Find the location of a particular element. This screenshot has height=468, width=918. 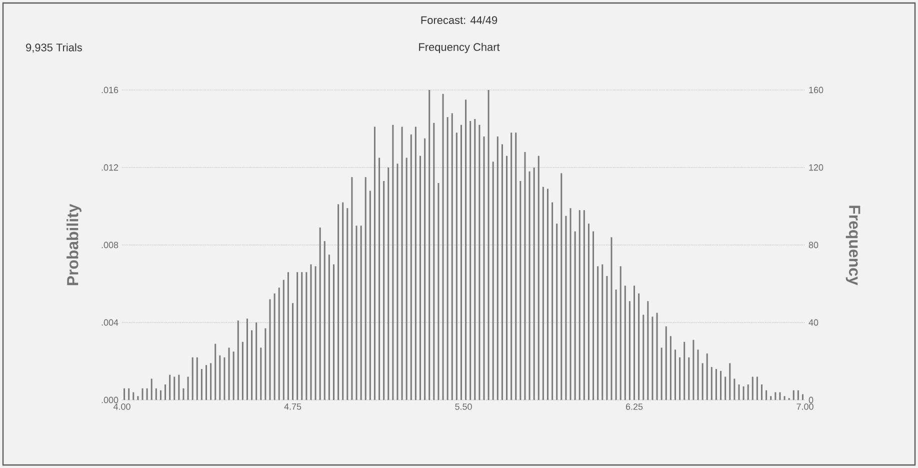

y-tick-label: .008 is located at coordinates (110, 245).